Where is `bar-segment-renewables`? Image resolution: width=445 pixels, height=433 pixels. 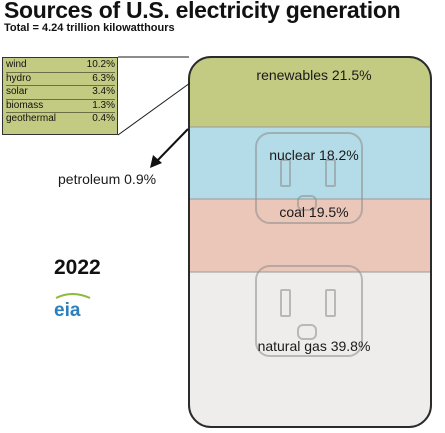 bar-segment-renewables is located at coordinates (310, 92).